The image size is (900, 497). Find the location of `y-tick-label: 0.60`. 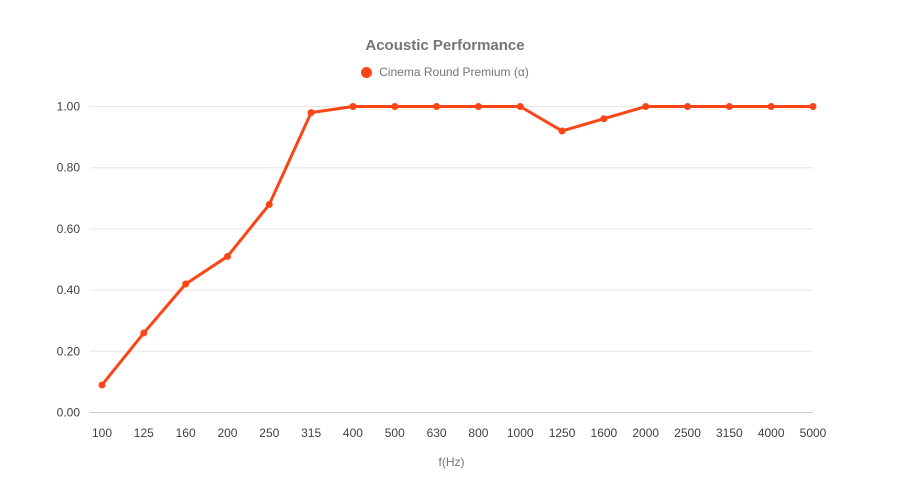

y-tick-label: 0.60 is located at coordinates (69, 229).